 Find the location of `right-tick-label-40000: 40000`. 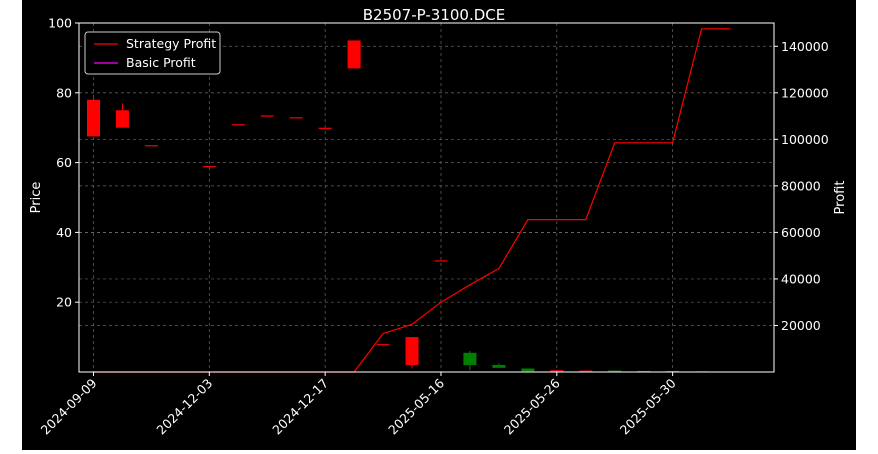

right-tick-label-40000: 40000 is located at coordinates (801, 278).